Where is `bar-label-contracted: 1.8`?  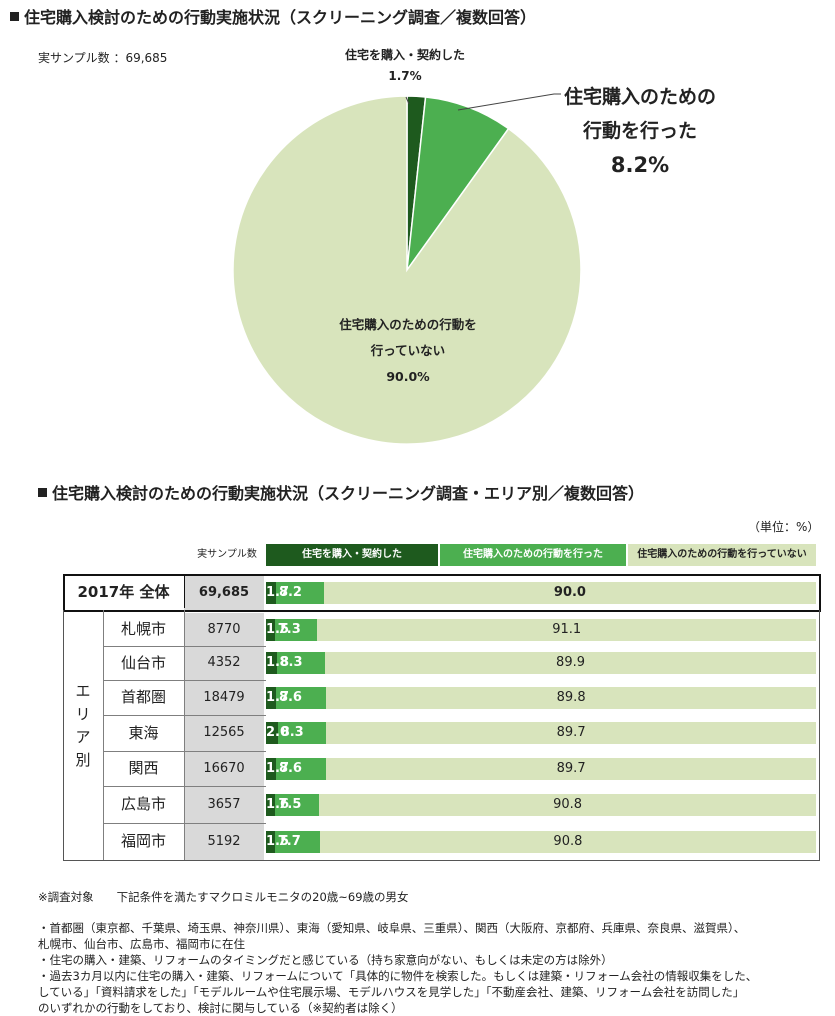
bar-label-contracted: 1.8 is located at coordinates (278, 662).